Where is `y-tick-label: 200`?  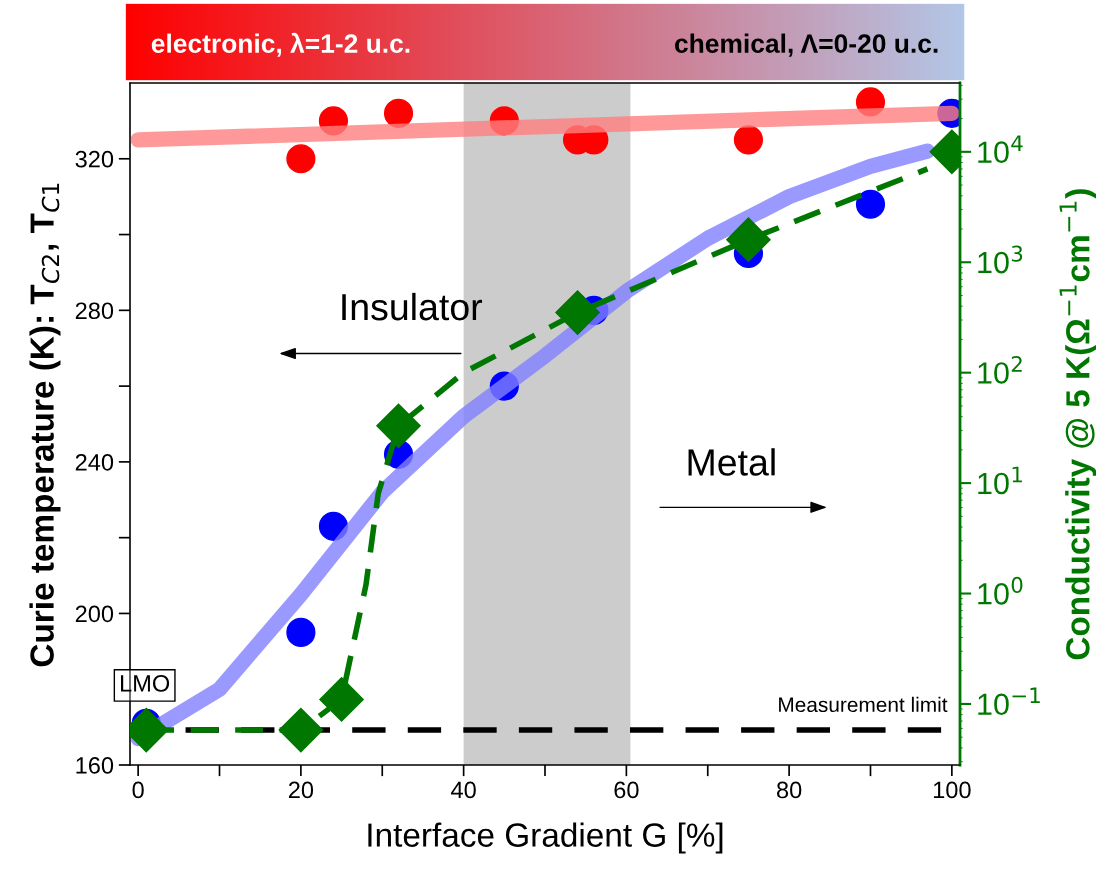
y-tick-label: 200 is located at coordinates (94, 614).